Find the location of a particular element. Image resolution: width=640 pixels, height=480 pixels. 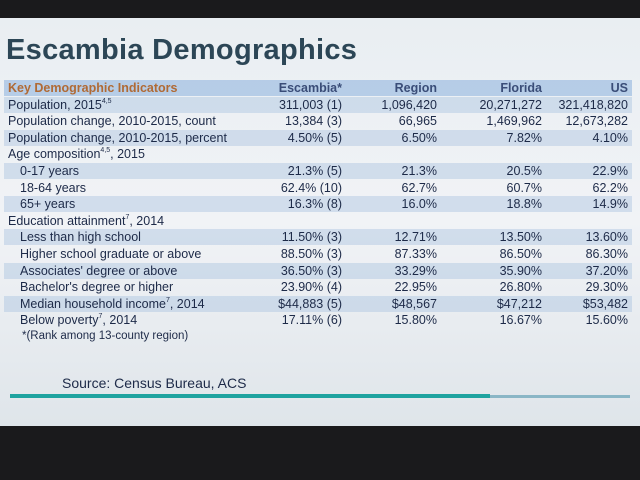

label-text: 18-64 years is located at coordinates (53, 187).